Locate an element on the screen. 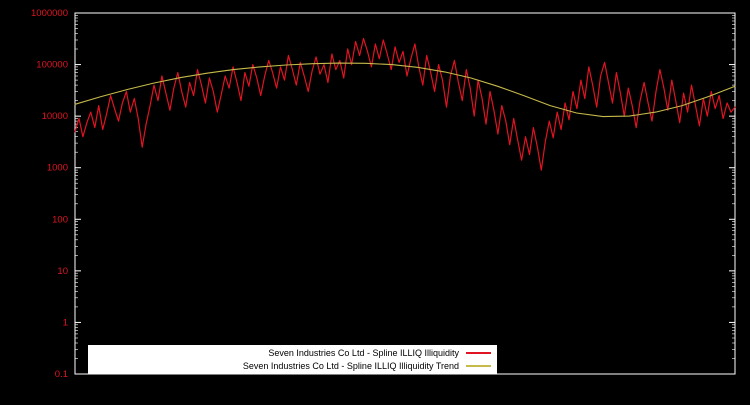 The image size is (750, 405). series-line-trend is located at coordinates (405, 90).